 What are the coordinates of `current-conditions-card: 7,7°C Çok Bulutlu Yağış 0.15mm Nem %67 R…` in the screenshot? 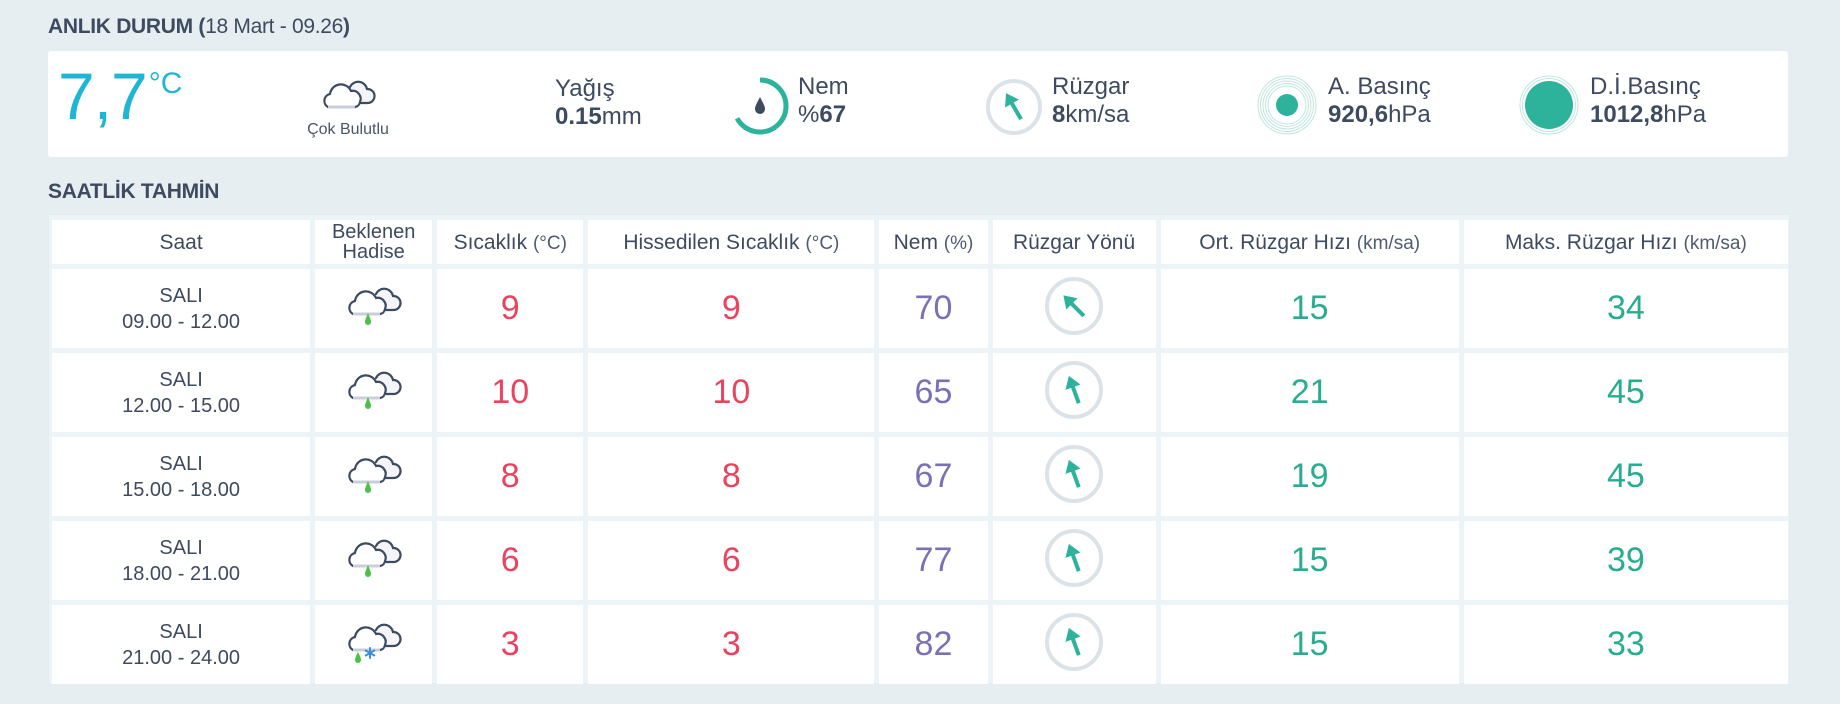 It's located at (918, 104).